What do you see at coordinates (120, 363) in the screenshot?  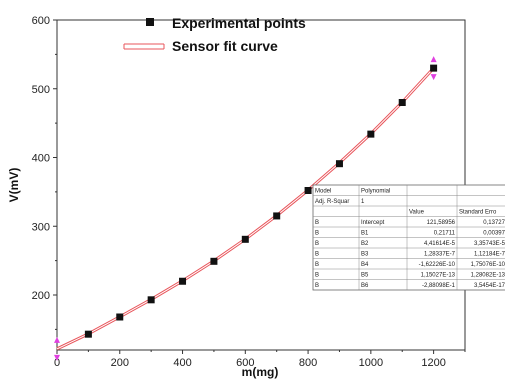 I see `x-tick-label: 200` at bounding box center [120, 363].